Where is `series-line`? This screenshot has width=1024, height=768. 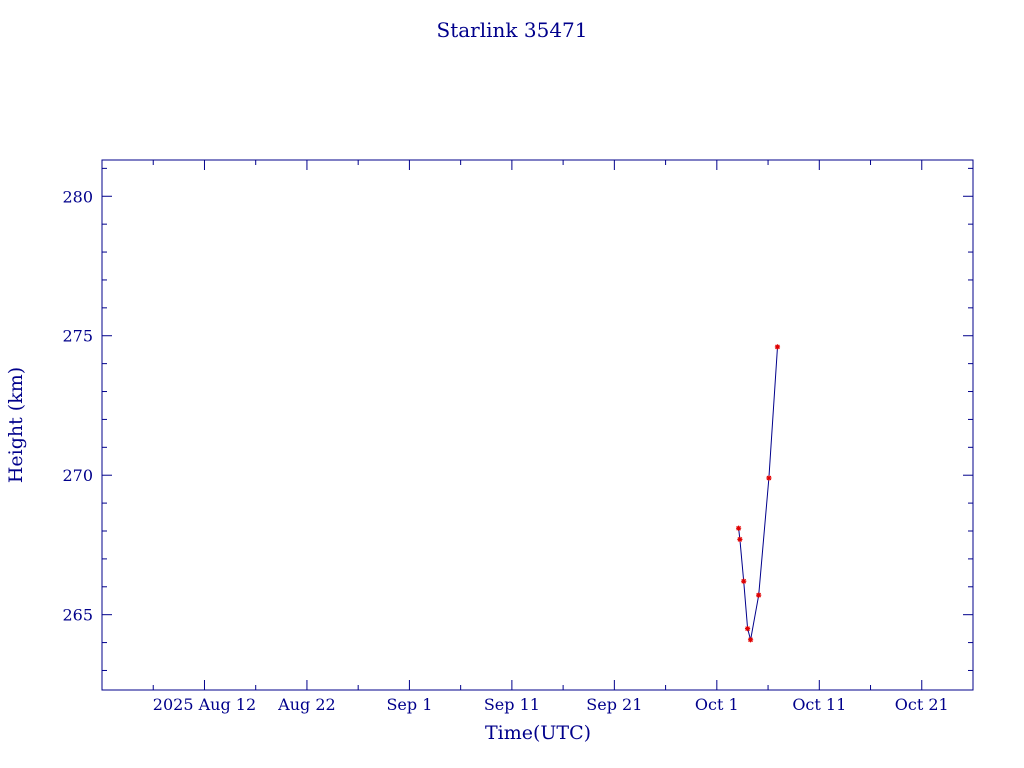
series-line is located at coordinates (758, 493).